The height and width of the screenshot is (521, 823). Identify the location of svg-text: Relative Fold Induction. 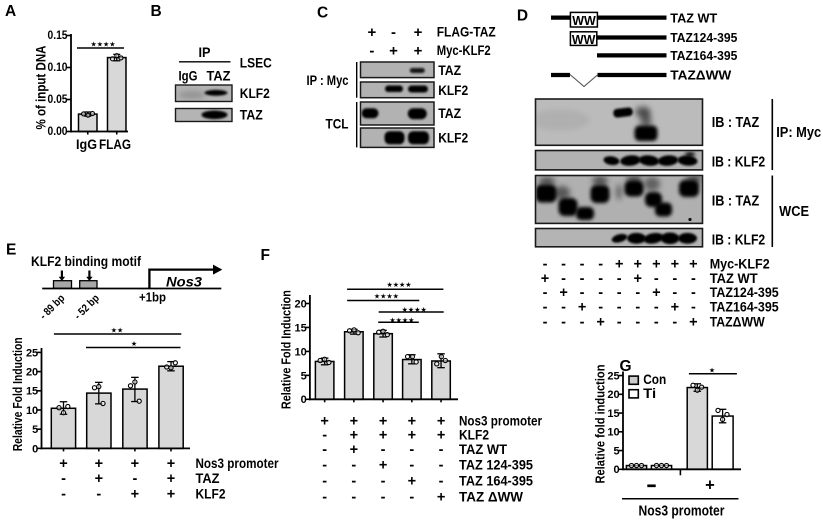
(18, 394).